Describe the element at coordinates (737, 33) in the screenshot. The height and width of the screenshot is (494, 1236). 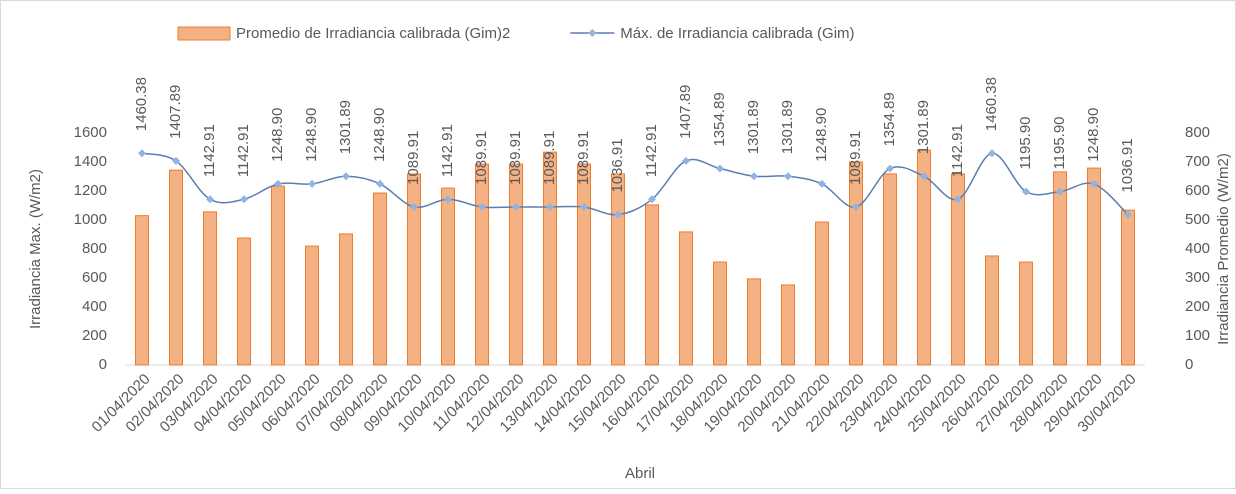
I see `legend-label: Máx. de Irradiancia calibrada (Gim)` at that location.